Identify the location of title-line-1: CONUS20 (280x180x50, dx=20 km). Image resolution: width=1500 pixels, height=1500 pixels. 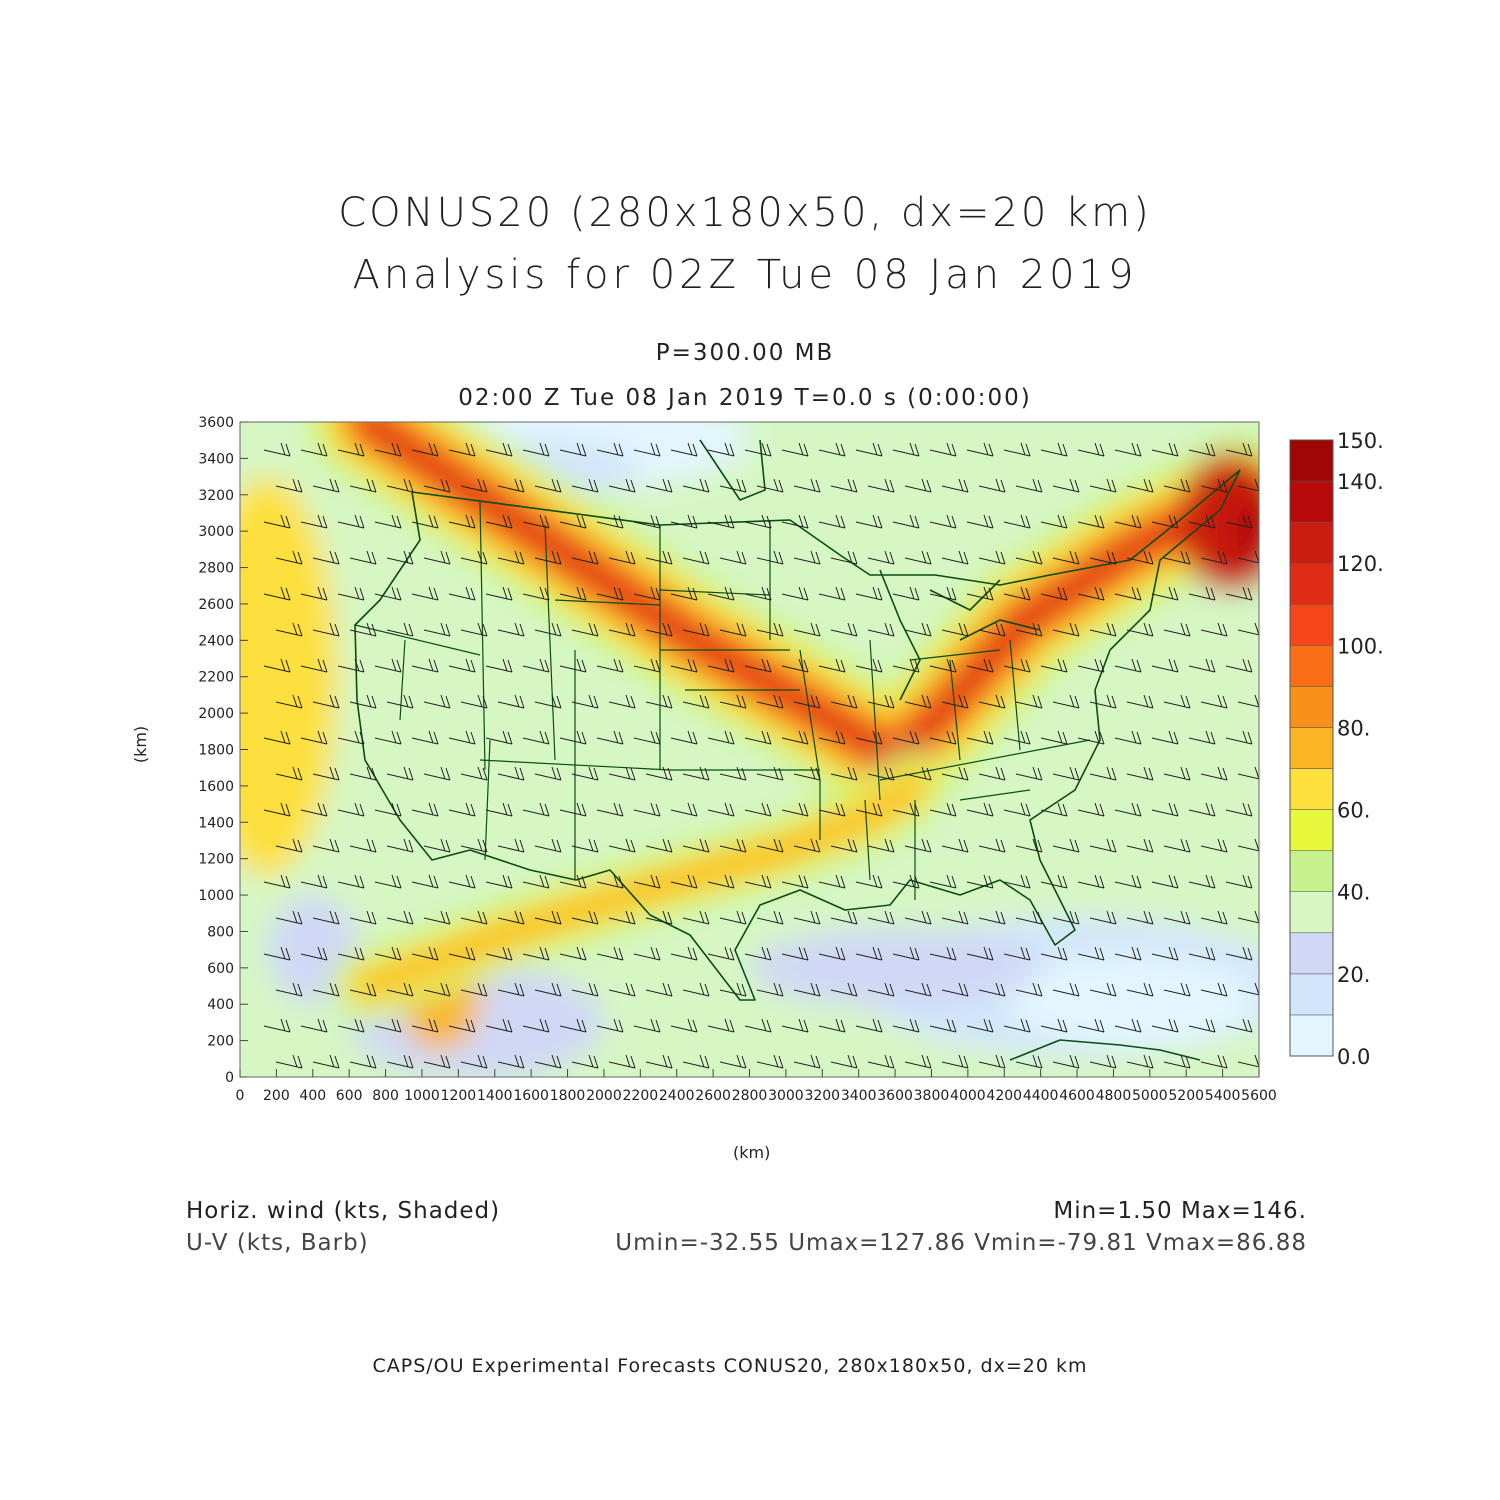
(745, 213).